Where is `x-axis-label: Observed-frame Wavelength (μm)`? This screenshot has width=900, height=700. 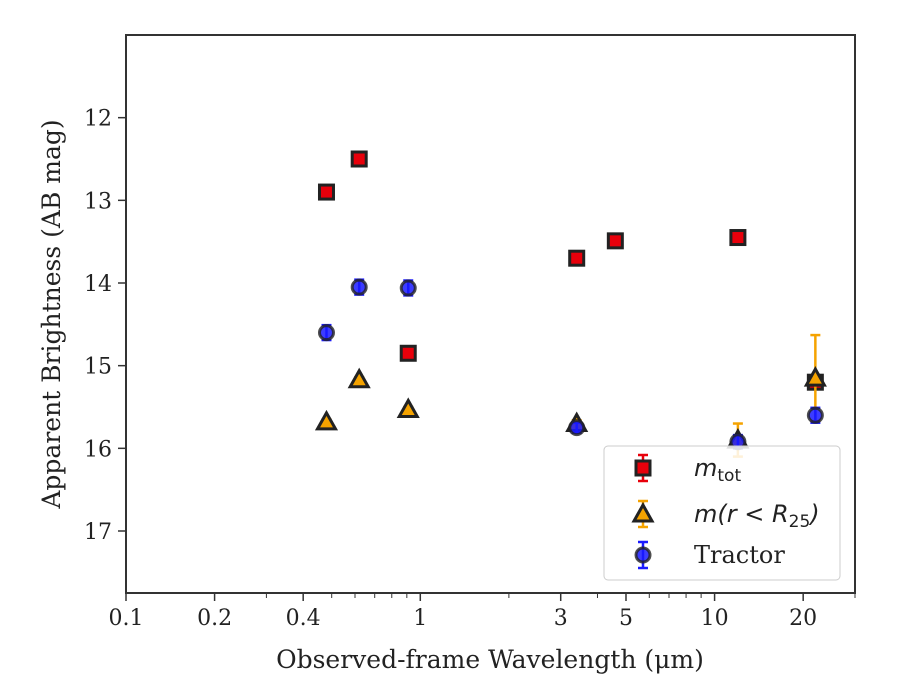 x-axis-label: Observed-frame Wavelength (μm) is located at coordinates (490, 659).